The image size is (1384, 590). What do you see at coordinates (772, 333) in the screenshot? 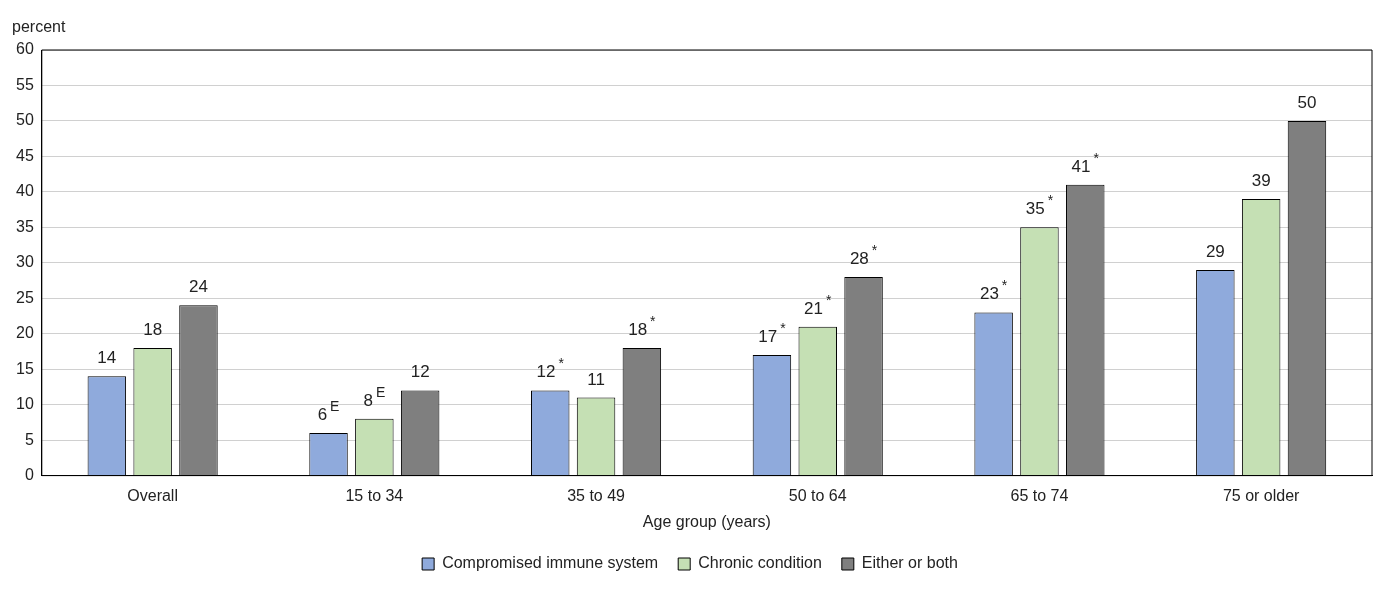
I see `data-label: 17*` at bounding box center [772, 333].